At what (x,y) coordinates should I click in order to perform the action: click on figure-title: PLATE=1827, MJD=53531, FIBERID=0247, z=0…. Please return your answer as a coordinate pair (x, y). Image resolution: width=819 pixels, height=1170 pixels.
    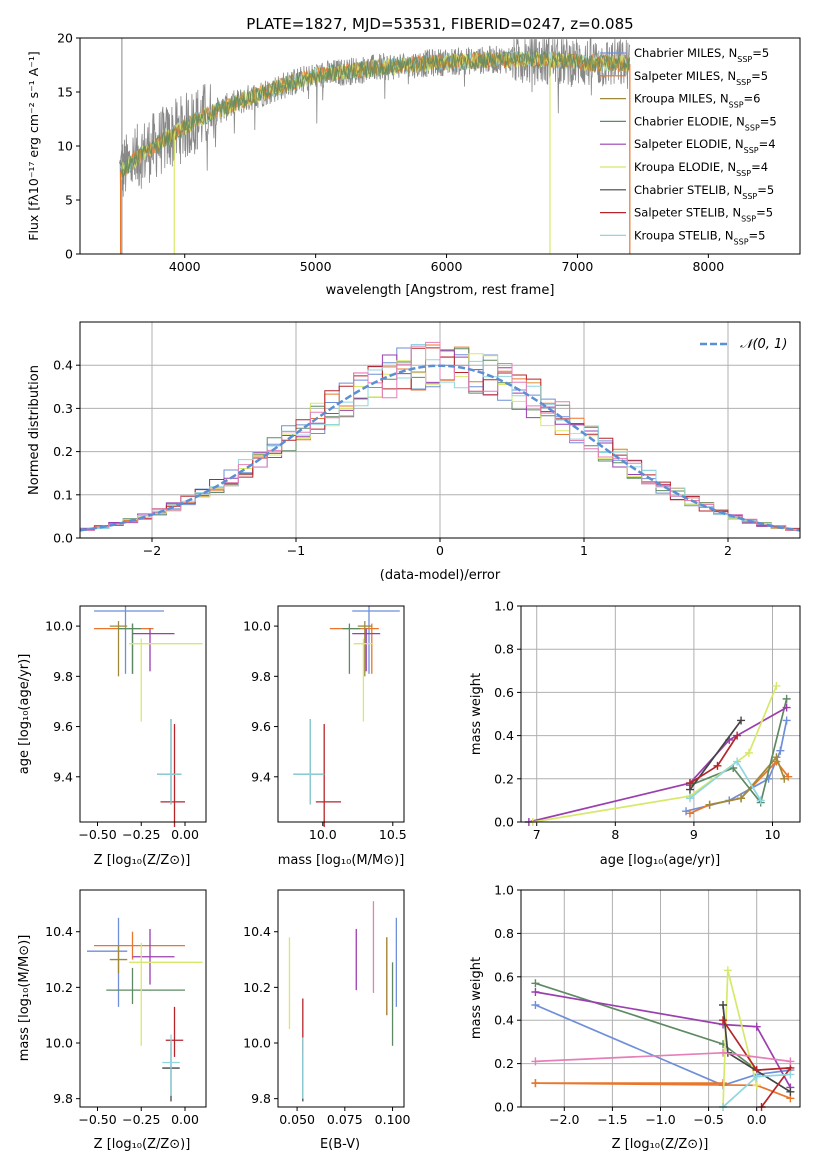
    Looking at the image, I should click on (439, 24).